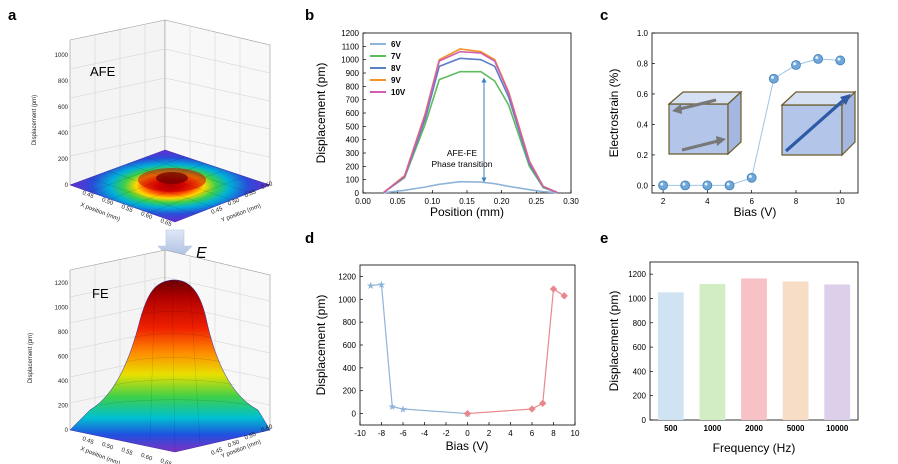 The height and width of the screenshot is (464, 898). Describe the element at coordinates (351, 46) in the screenshot. I see `b-y-tick-label: 1100` at that location.